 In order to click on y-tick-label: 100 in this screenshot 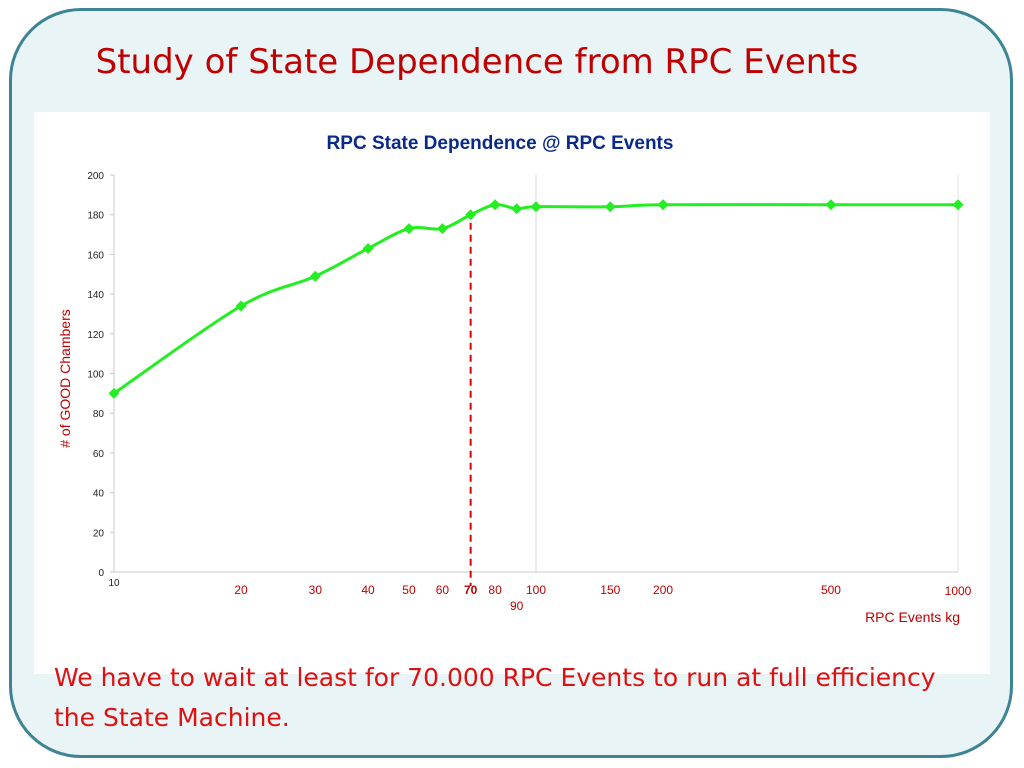, I will do `click(95, 375)`.